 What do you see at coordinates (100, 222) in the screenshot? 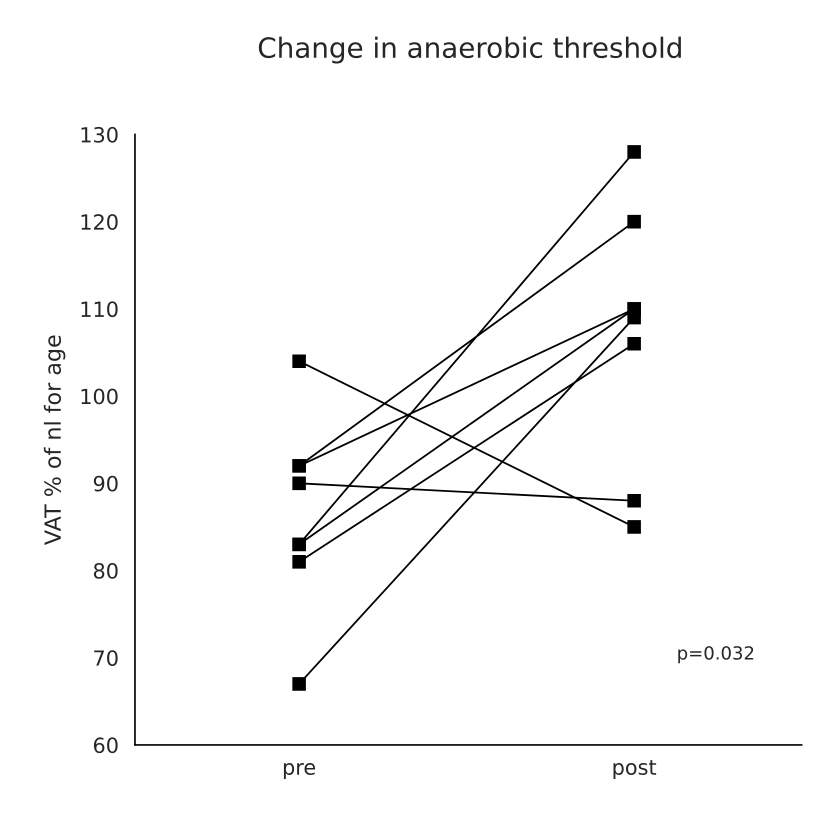
I see `y-tick-label: 120` at bounding box center [100, 222].